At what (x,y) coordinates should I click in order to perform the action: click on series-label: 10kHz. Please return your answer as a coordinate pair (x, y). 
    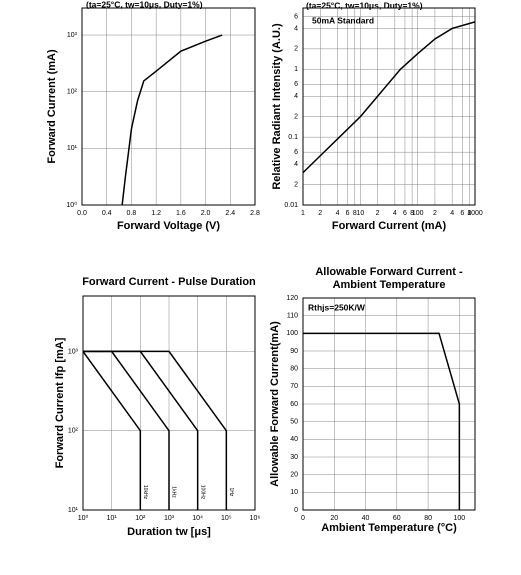
    Looking at the image, I should click on (145, 492).